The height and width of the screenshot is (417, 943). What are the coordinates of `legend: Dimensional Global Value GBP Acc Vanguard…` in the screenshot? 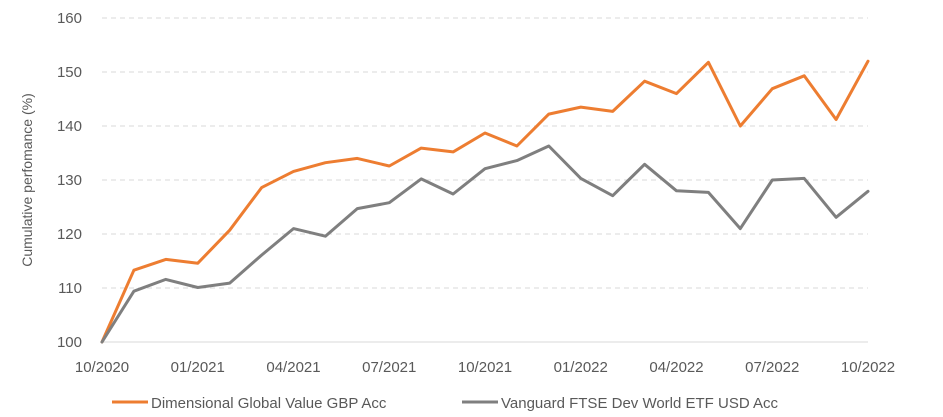 It's located at (445, 403).